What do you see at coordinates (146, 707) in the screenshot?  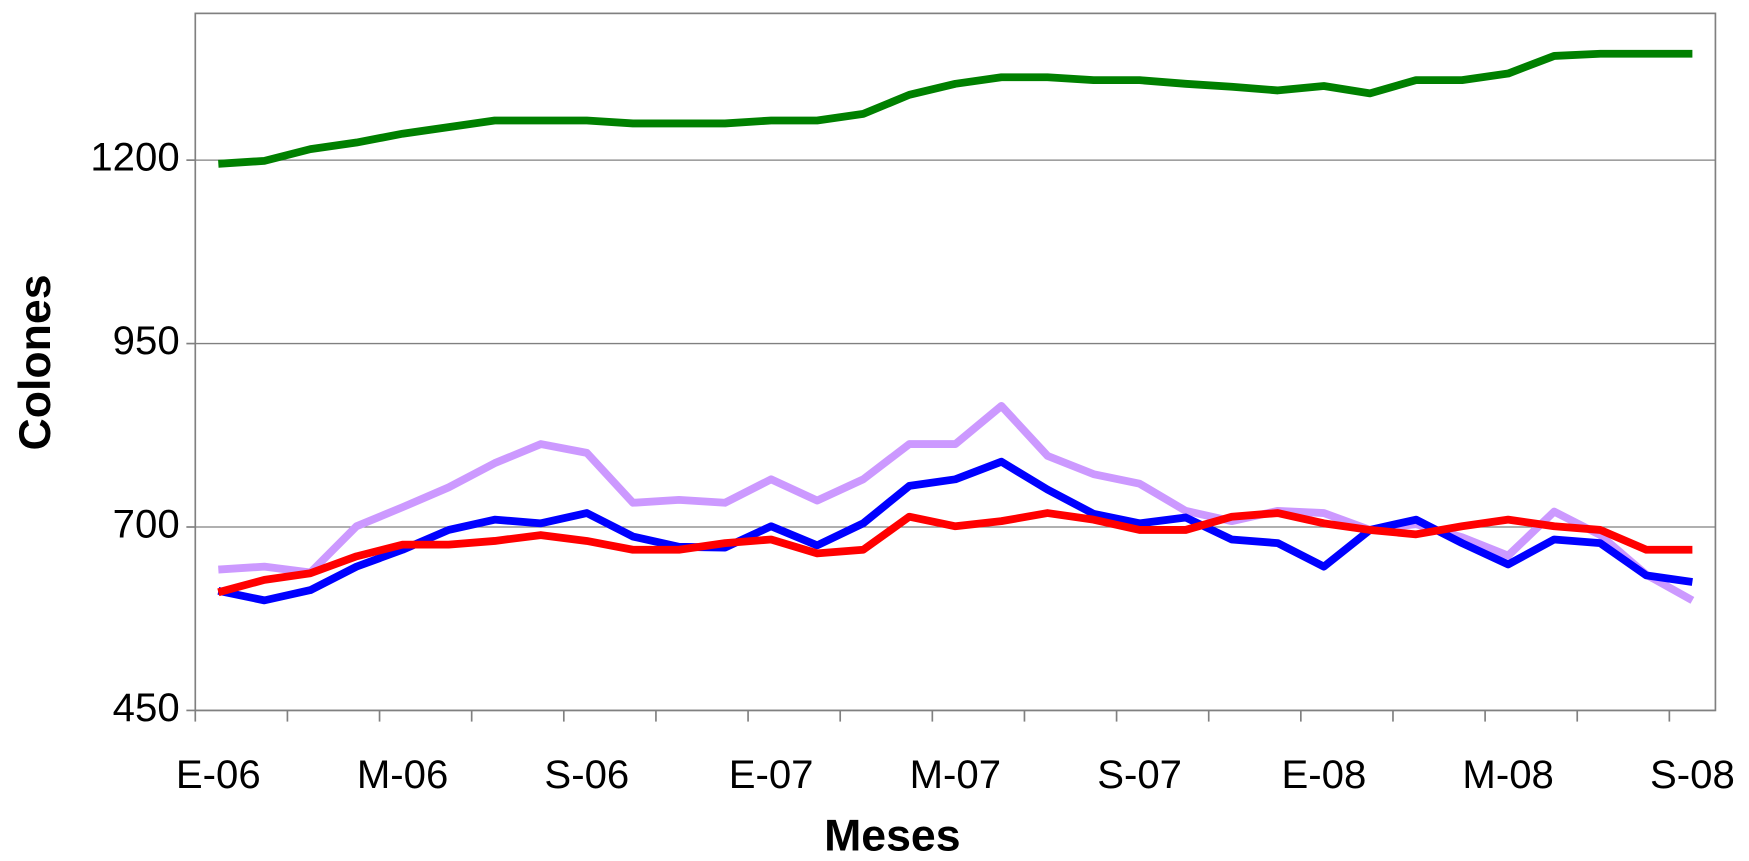 I see `y-tick-label: 450` at bounding box center [146, 707].